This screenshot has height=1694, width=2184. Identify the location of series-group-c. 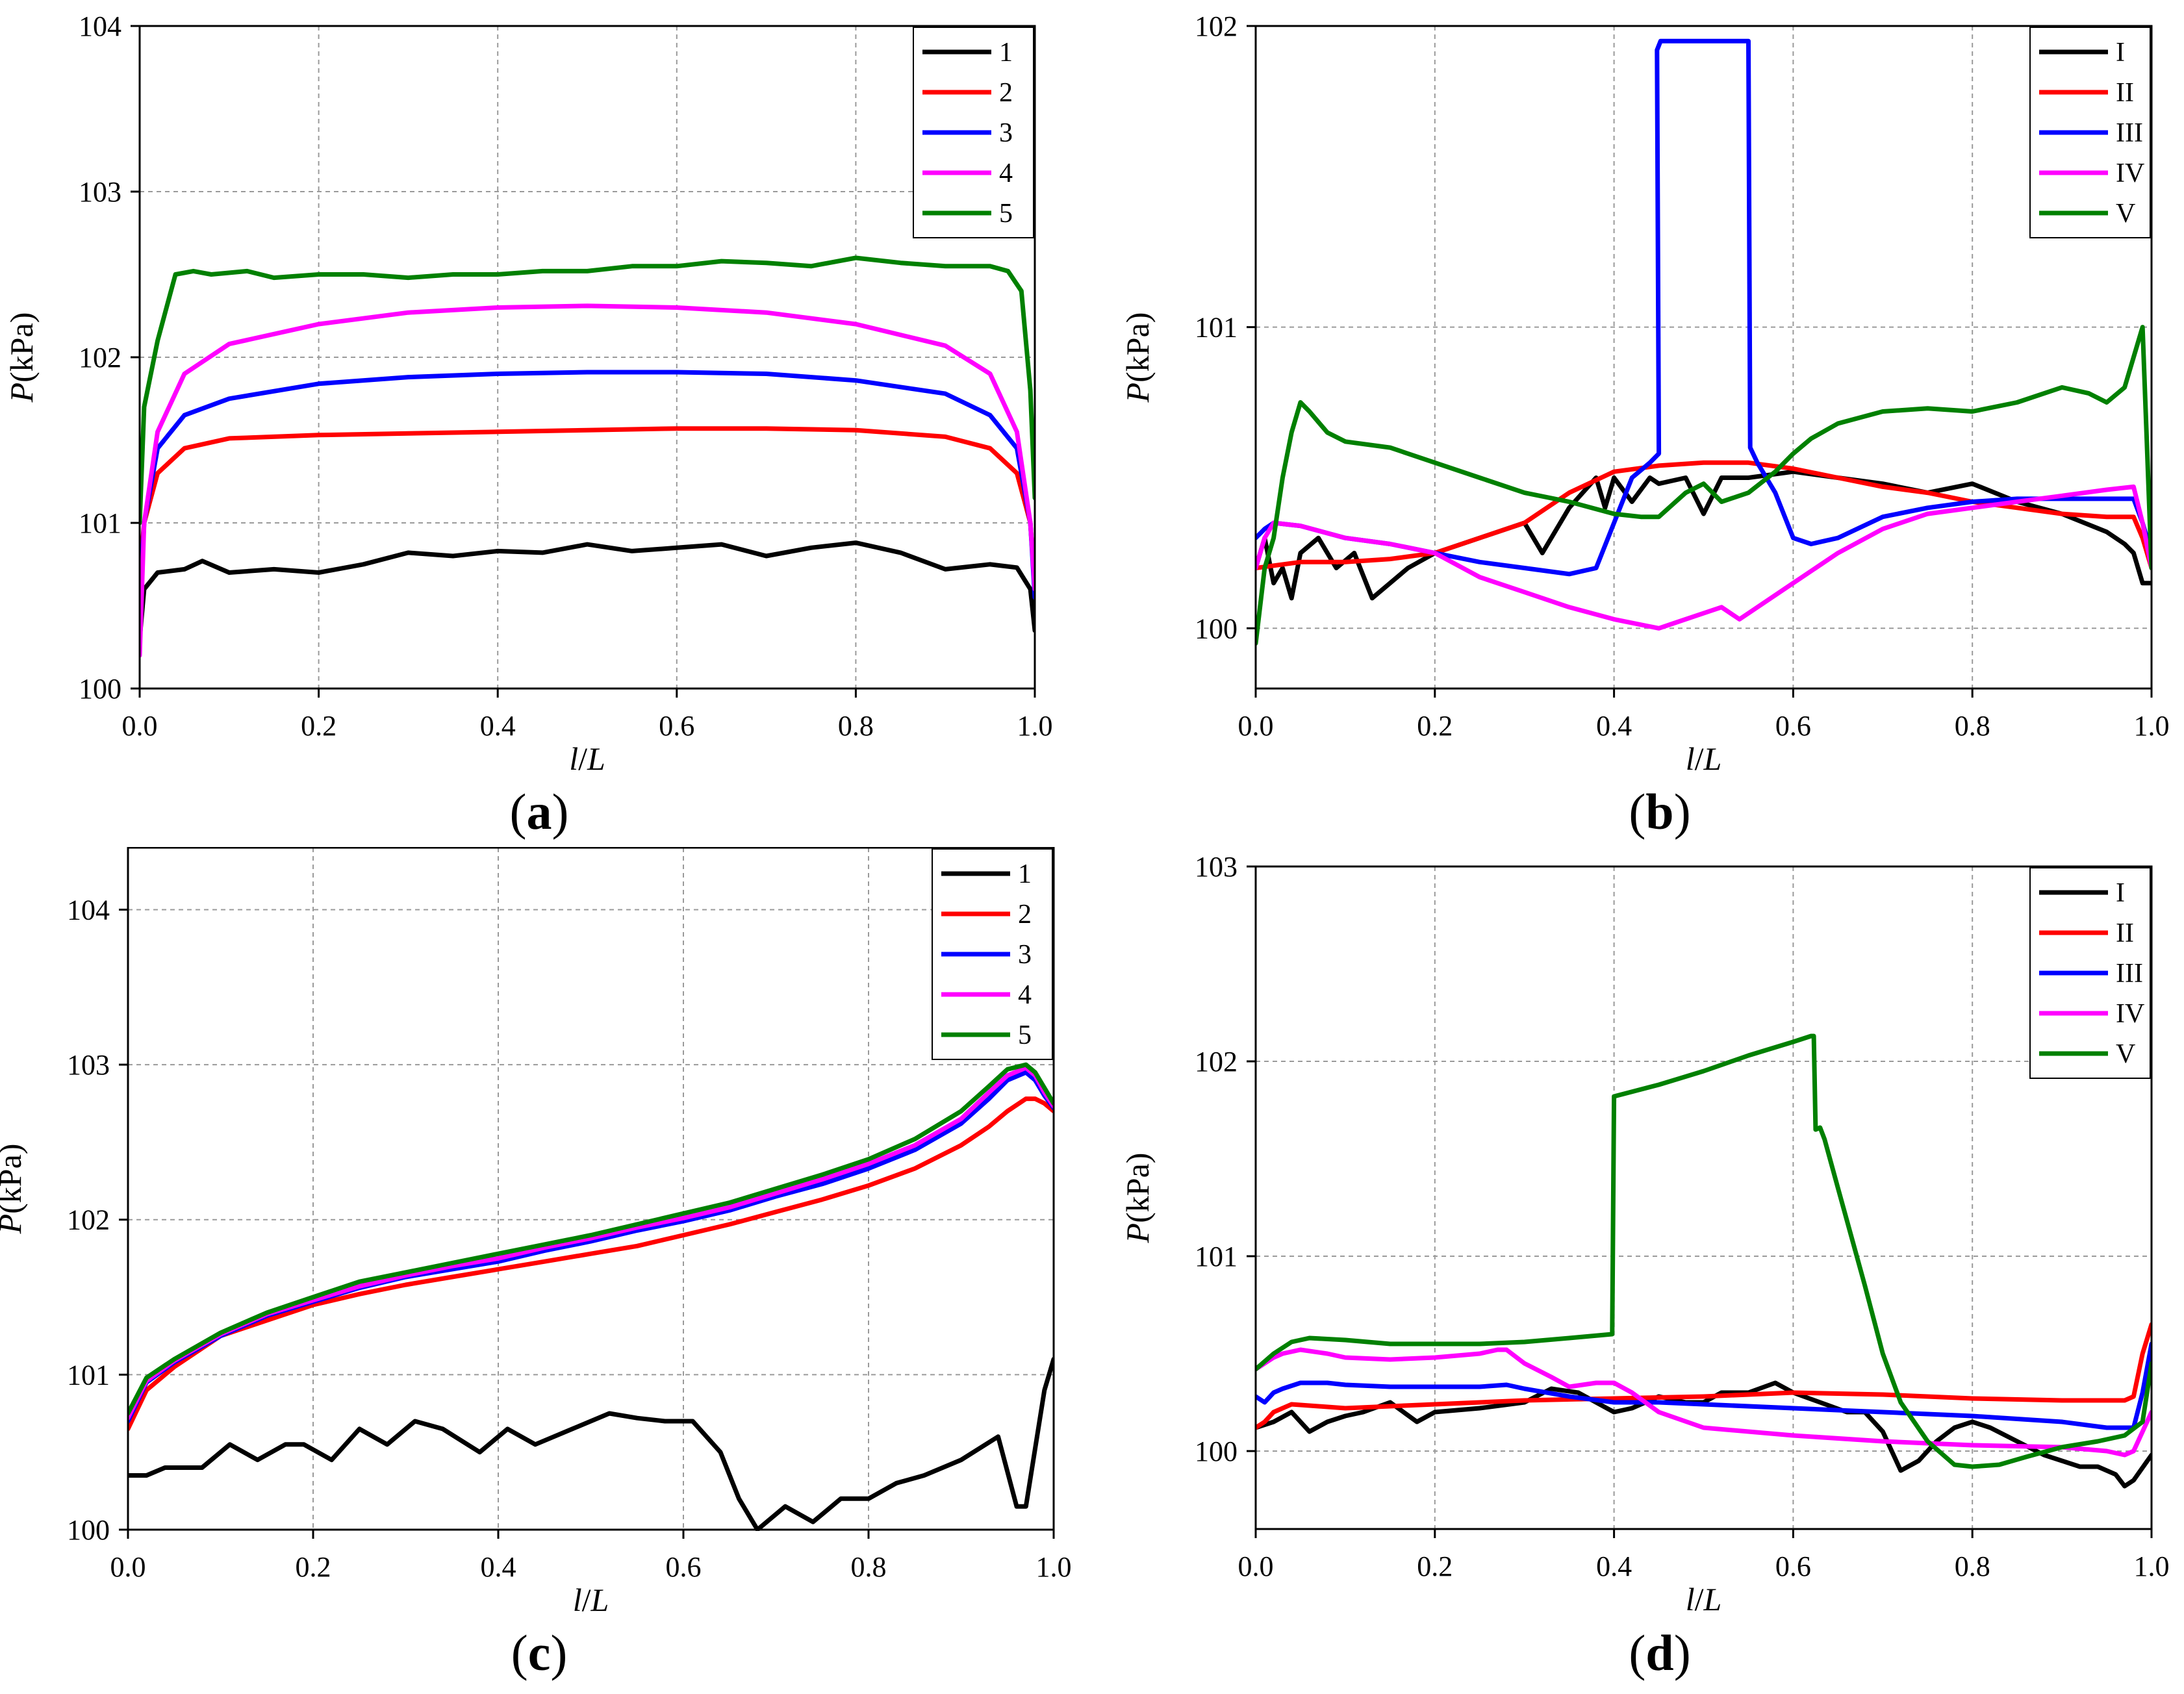
(591, 1296).